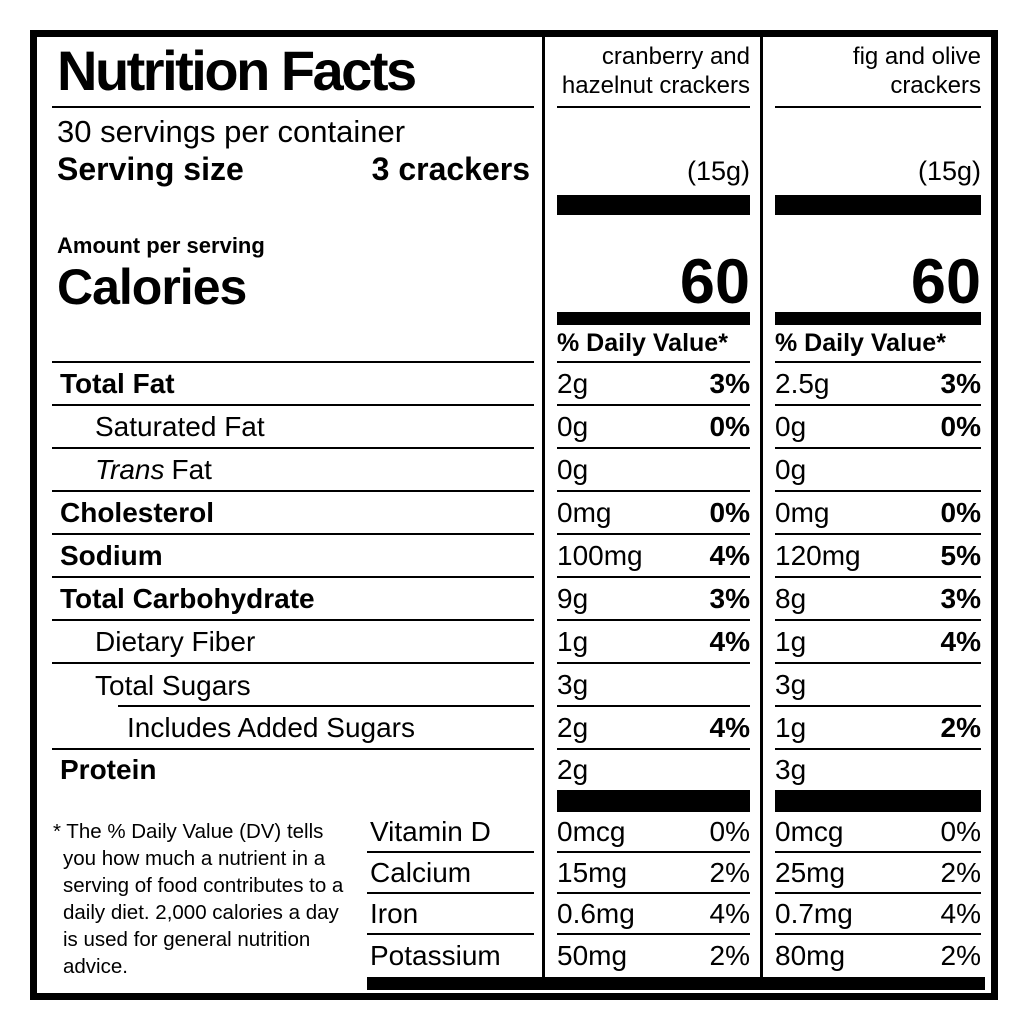 The image size is (1033, 1033). What do you see at coordinates (237, 70) in the screenshot?
I see `label-title: Nutrition Facts` at bounding box center [237, 70].